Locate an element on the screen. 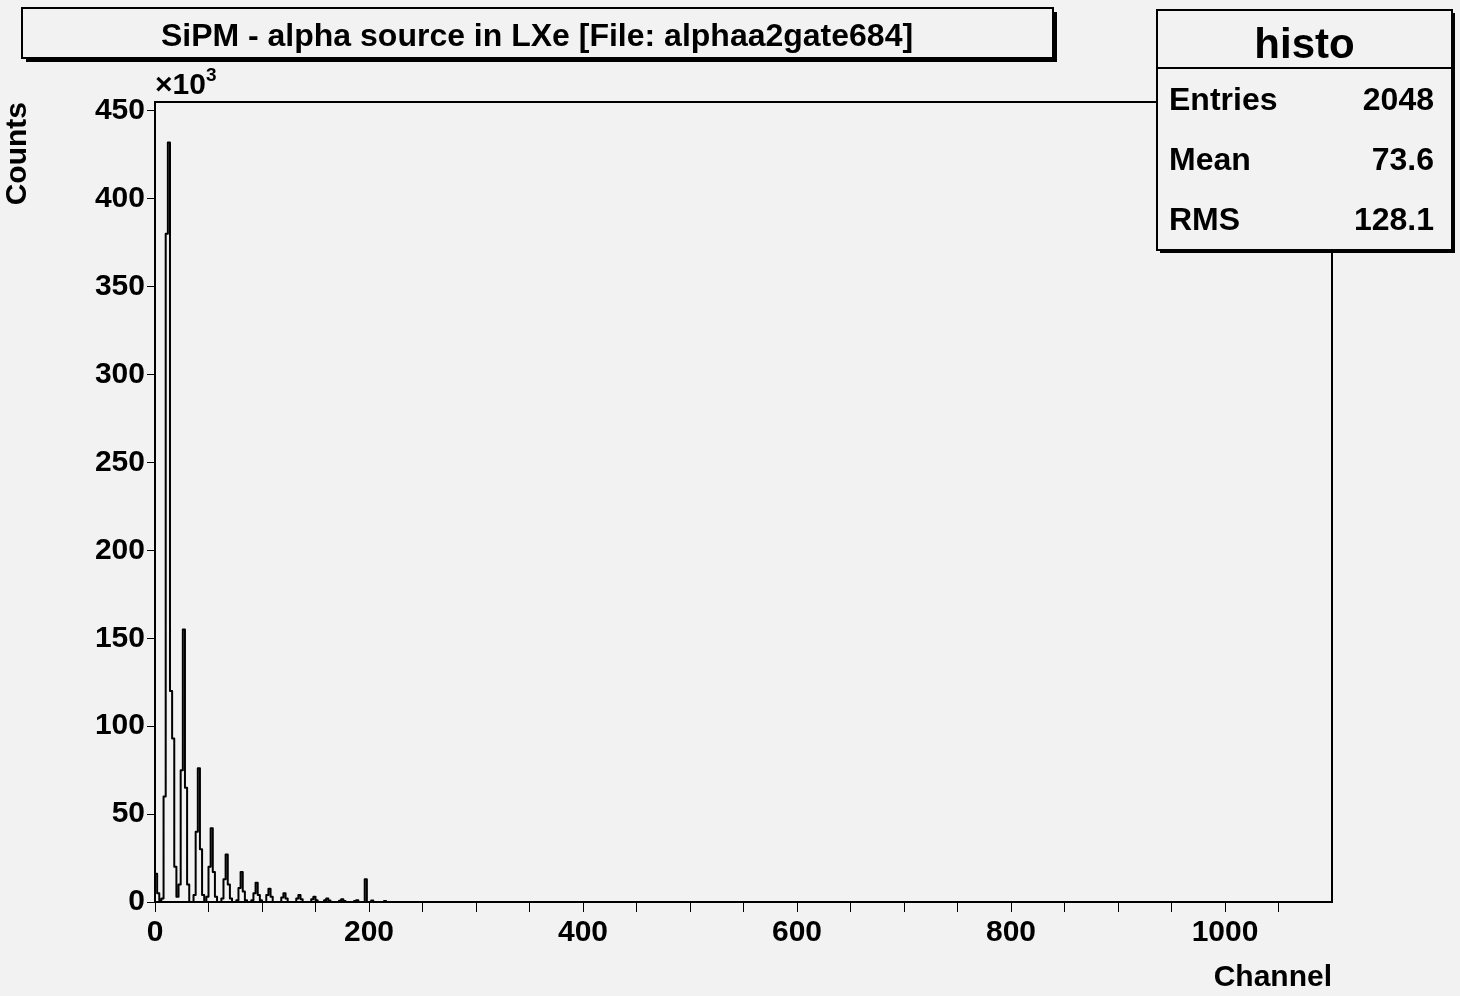 The image size is (1460, 996). y-tick-label: 0 is located at coordinates (136, 900).